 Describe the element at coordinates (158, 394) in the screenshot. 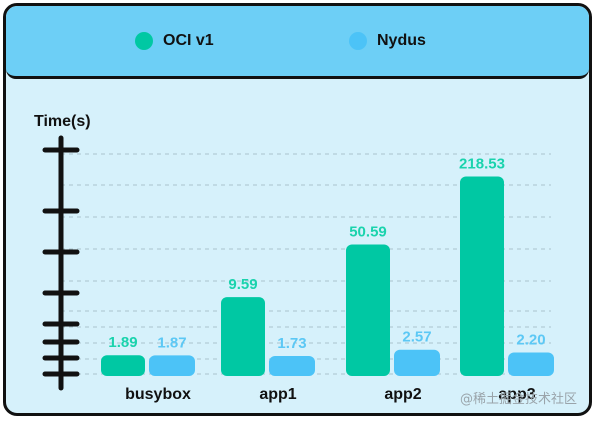

I see `category-label-busybox: busybox` at that location.